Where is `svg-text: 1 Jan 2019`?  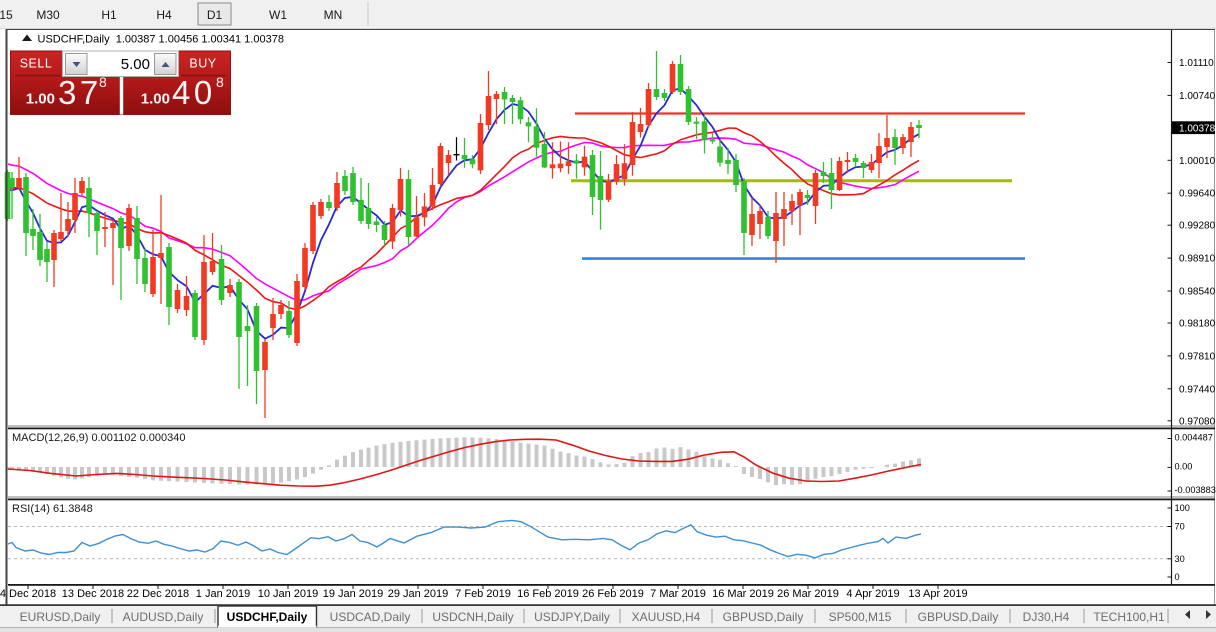
svg-text: 1 Jan 2019 is located at coordinates (223, 594).